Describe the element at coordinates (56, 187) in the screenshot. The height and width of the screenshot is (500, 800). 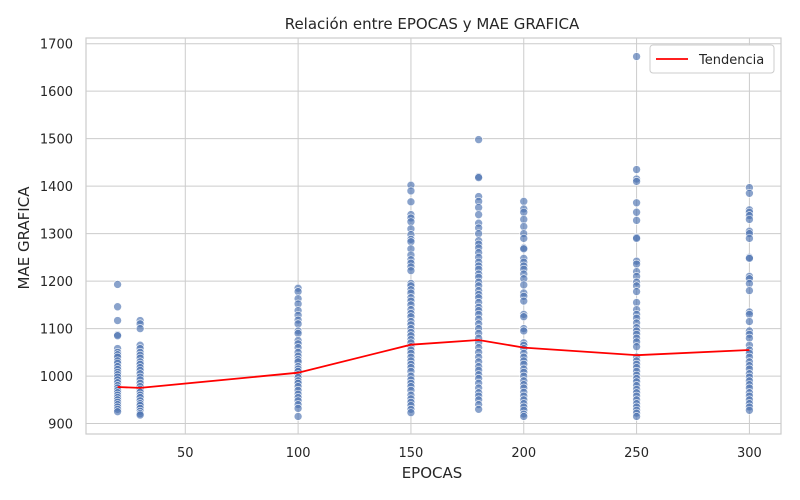
I see `y-tick-label-1400: 1400` at that location.